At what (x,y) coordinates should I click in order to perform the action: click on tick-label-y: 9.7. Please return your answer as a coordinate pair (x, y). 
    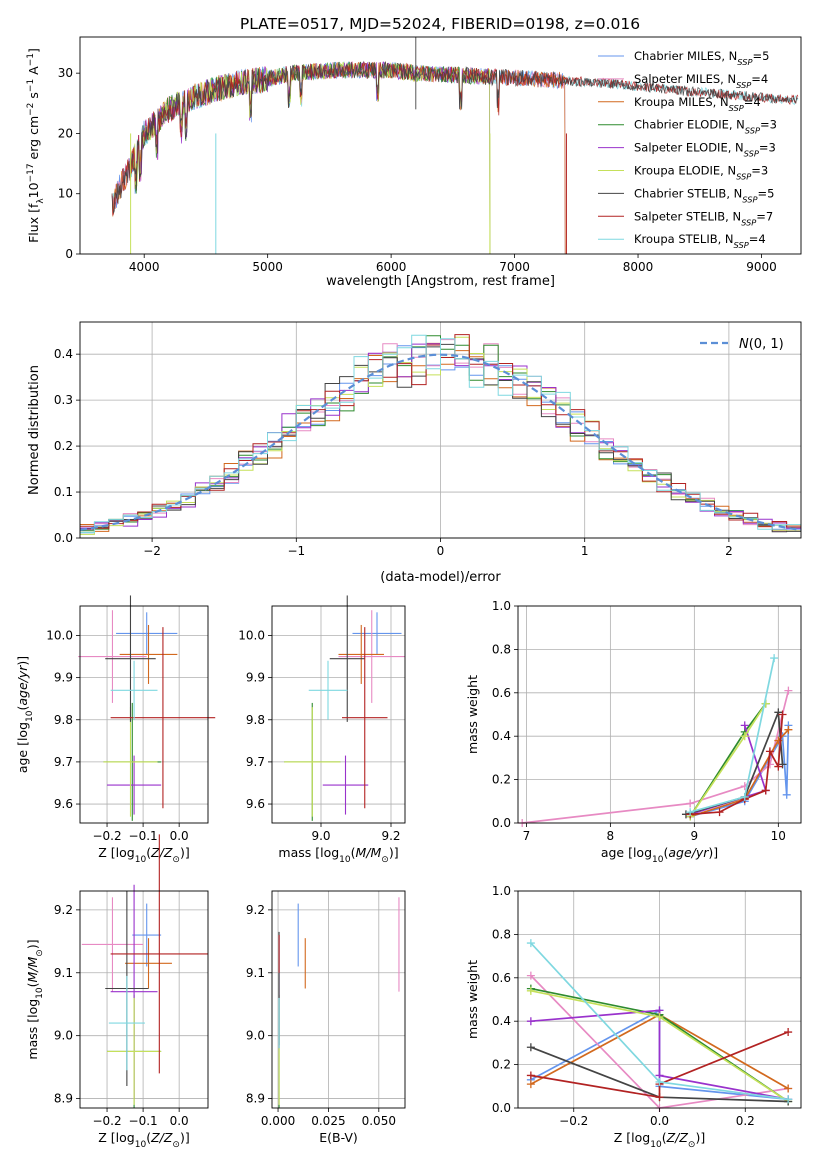
    Looking at the image, I should click on (255, 762).